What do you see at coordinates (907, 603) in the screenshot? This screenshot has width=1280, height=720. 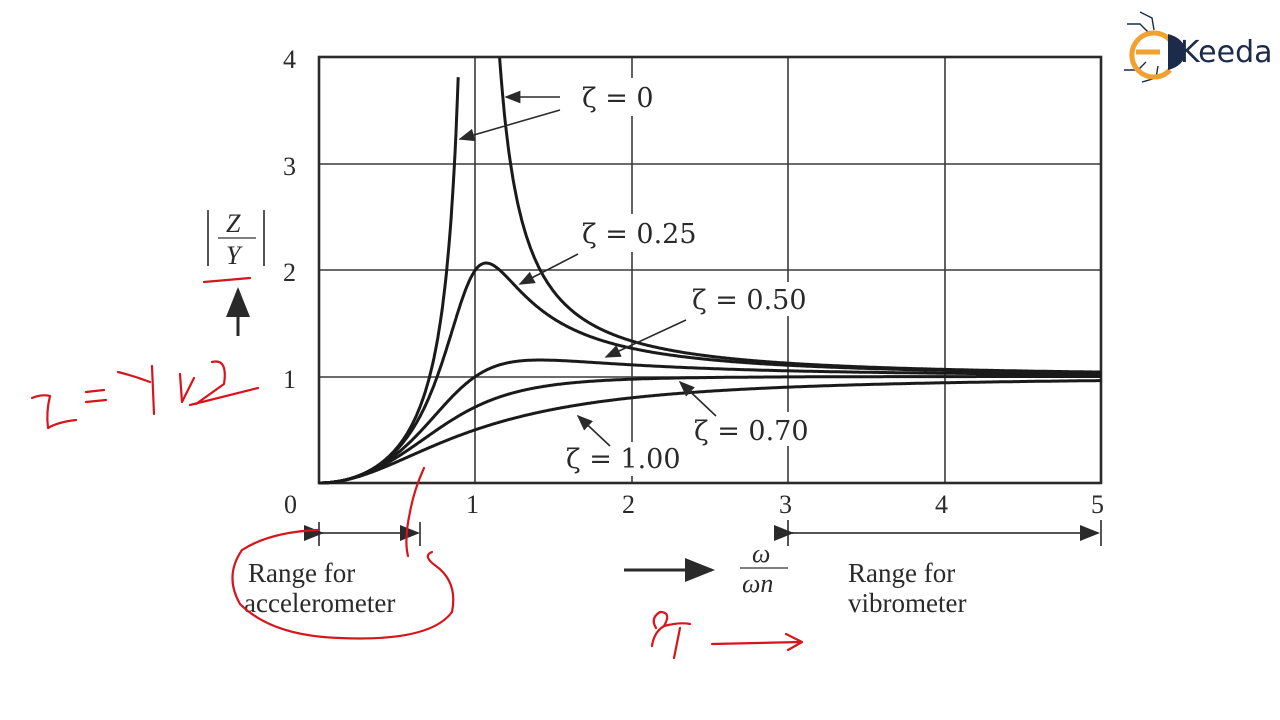 I see `range-vibrometer-label-2: vibrometer` at bounding box center [907, 603].